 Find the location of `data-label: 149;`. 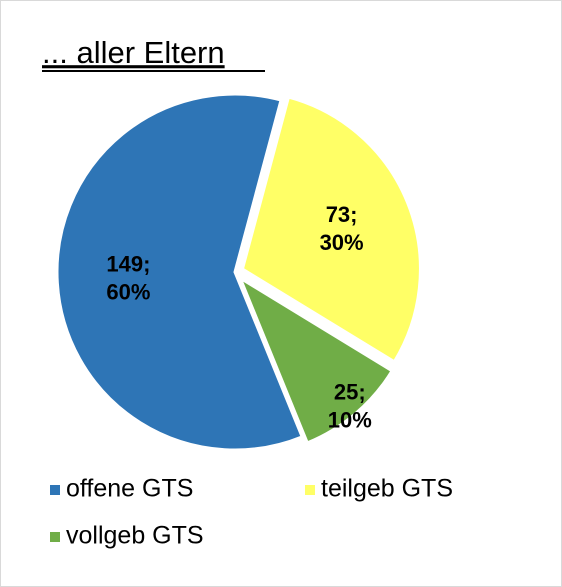

data-label: 149; is located at coordinates (128, 263).